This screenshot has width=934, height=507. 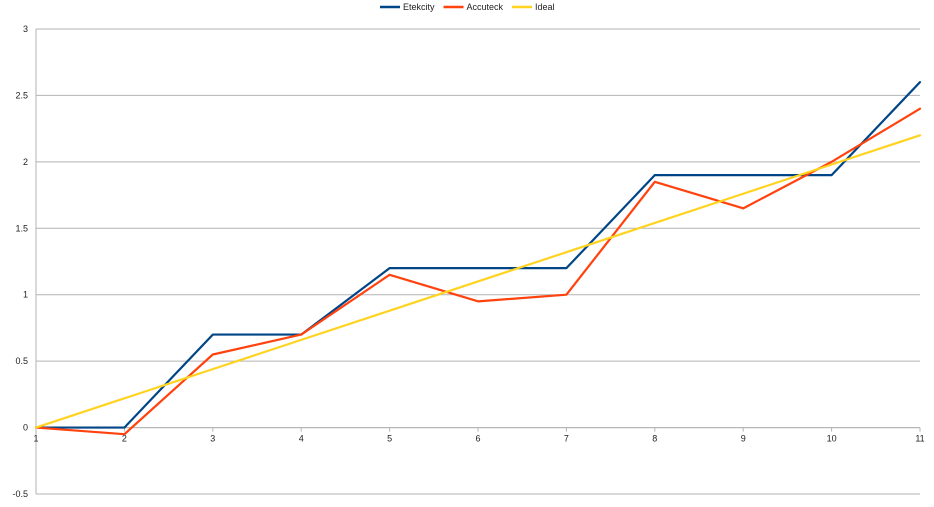 I want to click on x-tick-label: 8, so click(x=654, y=439).